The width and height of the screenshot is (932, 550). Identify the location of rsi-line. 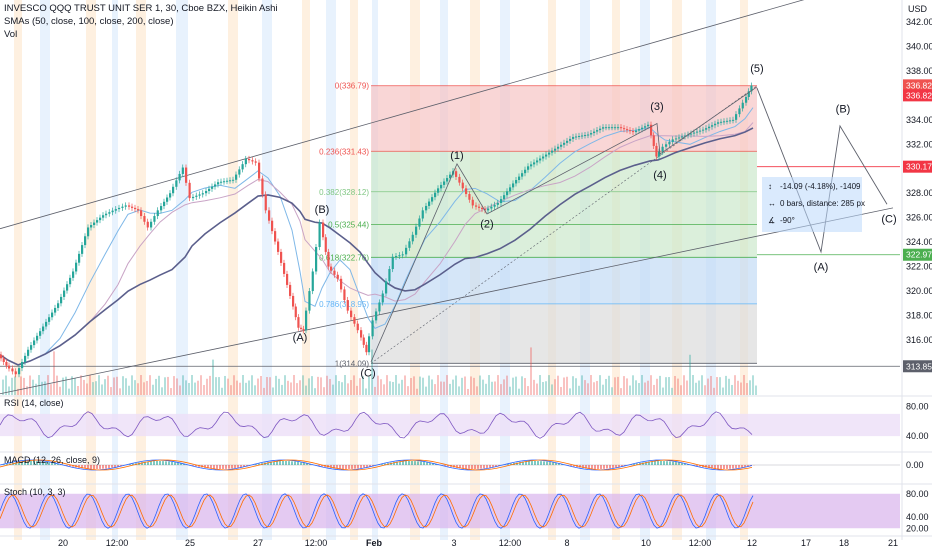
(376, 425).